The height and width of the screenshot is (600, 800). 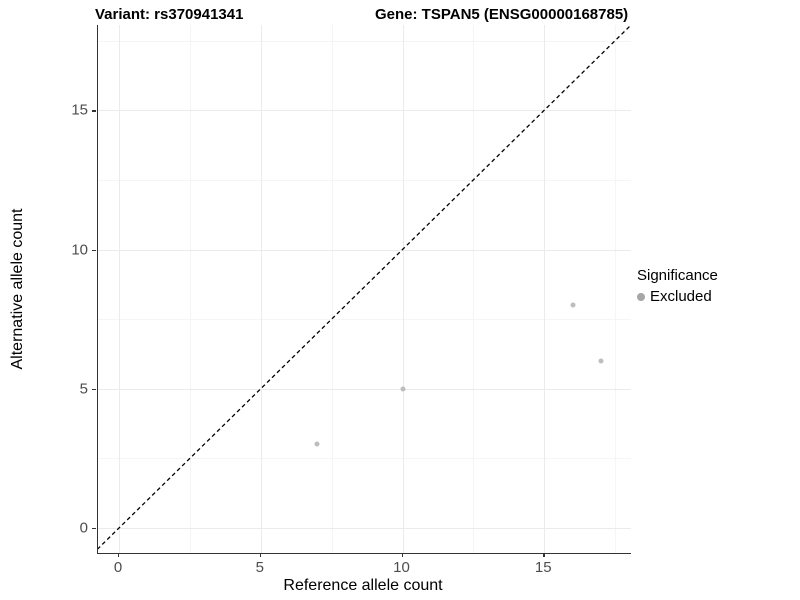 I want to click on y-axis-title: Alternative allele count, so click(x=17, y=289).